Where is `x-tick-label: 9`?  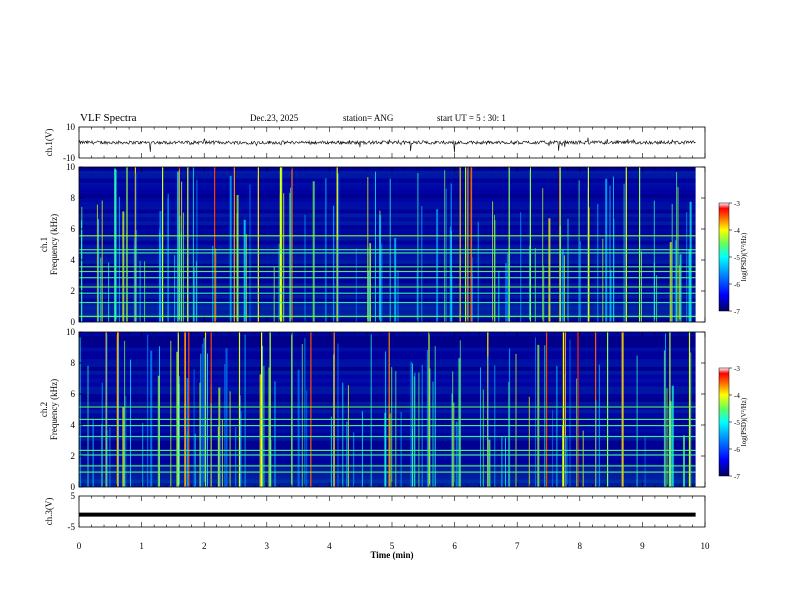
x-tick-label: 9 is located at coordinates (642, 546).